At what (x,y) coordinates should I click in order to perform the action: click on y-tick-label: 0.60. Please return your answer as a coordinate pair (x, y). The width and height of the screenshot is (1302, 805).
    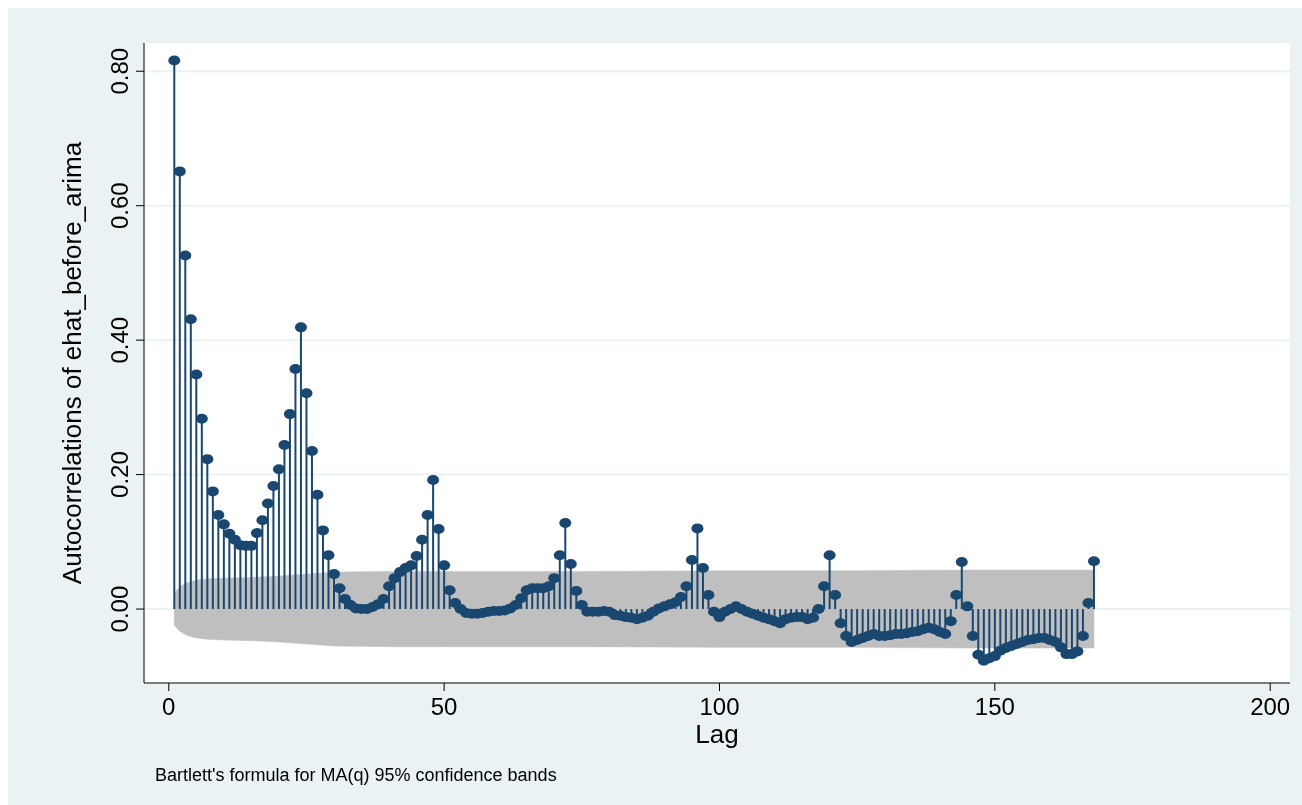
    Looking at the image, I should click on (119, 206).